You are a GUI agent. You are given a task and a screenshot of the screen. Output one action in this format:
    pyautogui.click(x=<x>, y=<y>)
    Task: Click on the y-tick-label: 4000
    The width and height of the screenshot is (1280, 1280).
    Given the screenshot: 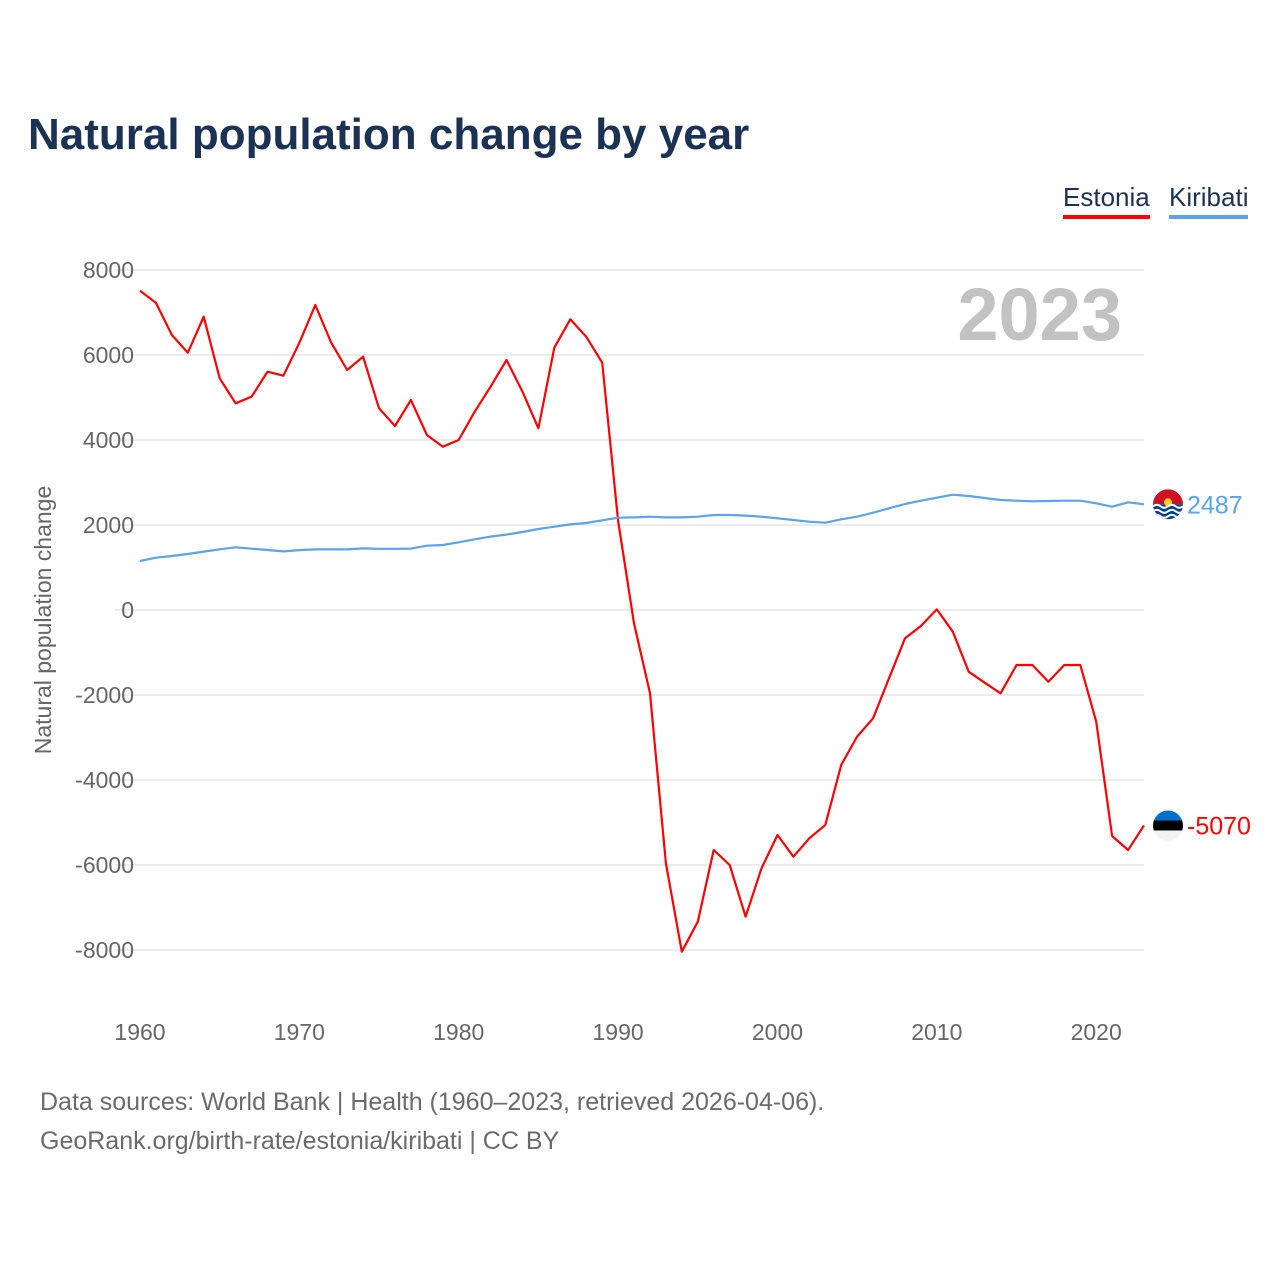 What is the action you would take?
    pyautogui.click(x=108, y=440)
    